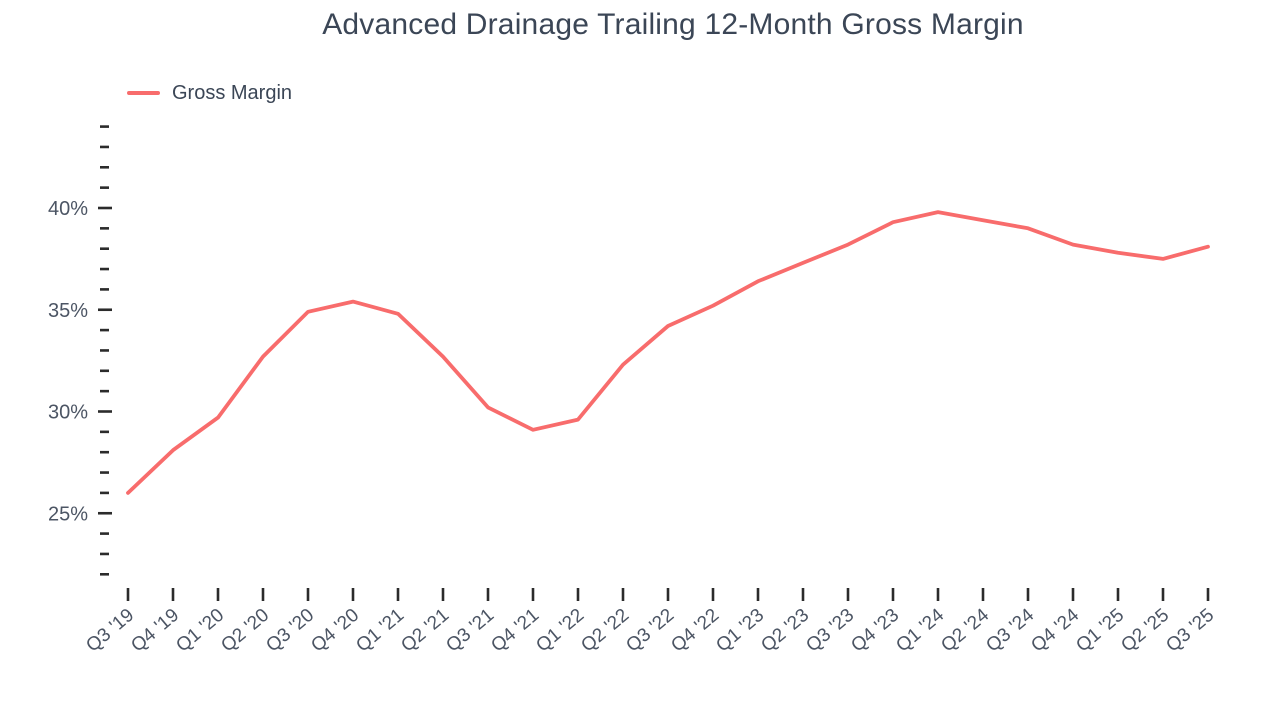  Describe the element at coordinates (68, 514) in the screenshot. I see `y-axis-label: 25%` at that location.